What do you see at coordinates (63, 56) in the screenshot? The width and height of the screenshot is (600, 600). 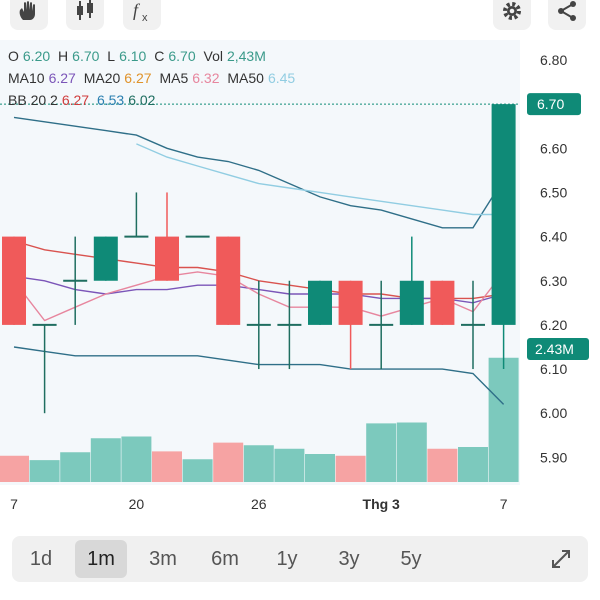 I see `high-label: H` at bounding box center [63, 56].